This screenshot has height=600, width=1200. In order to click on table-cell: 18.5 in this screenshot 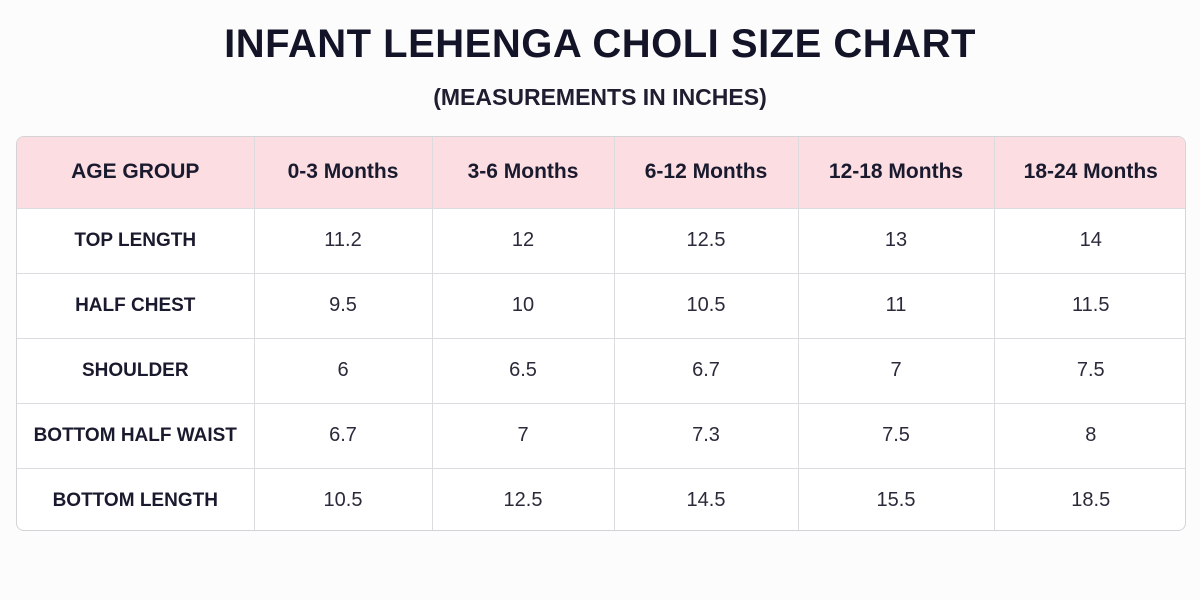, I will do `click(1091, 500)`.